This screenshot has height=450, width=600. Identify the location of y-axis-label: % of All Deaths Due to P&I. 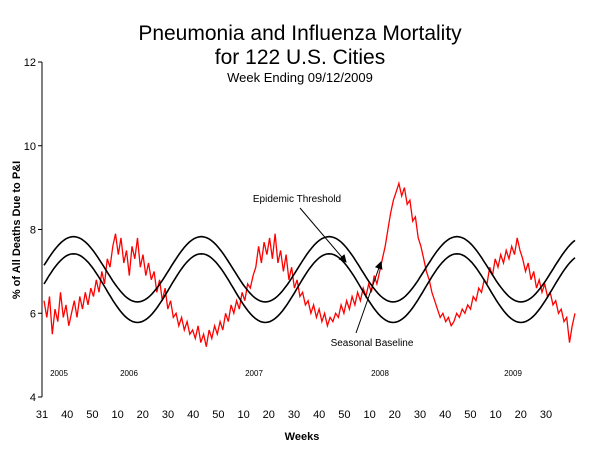
(17, 230).